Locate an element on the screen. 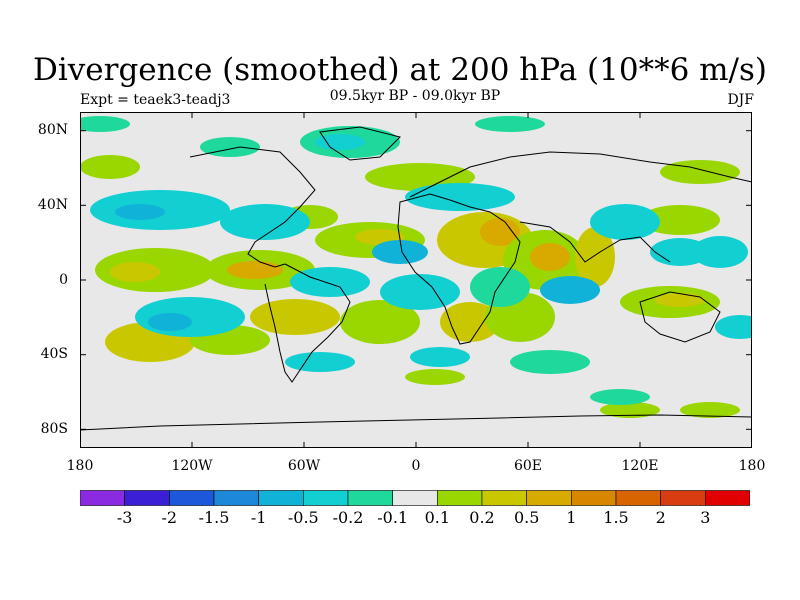 The image size is (800, 600). season-label: DJF is located at coordinates (740, 100).